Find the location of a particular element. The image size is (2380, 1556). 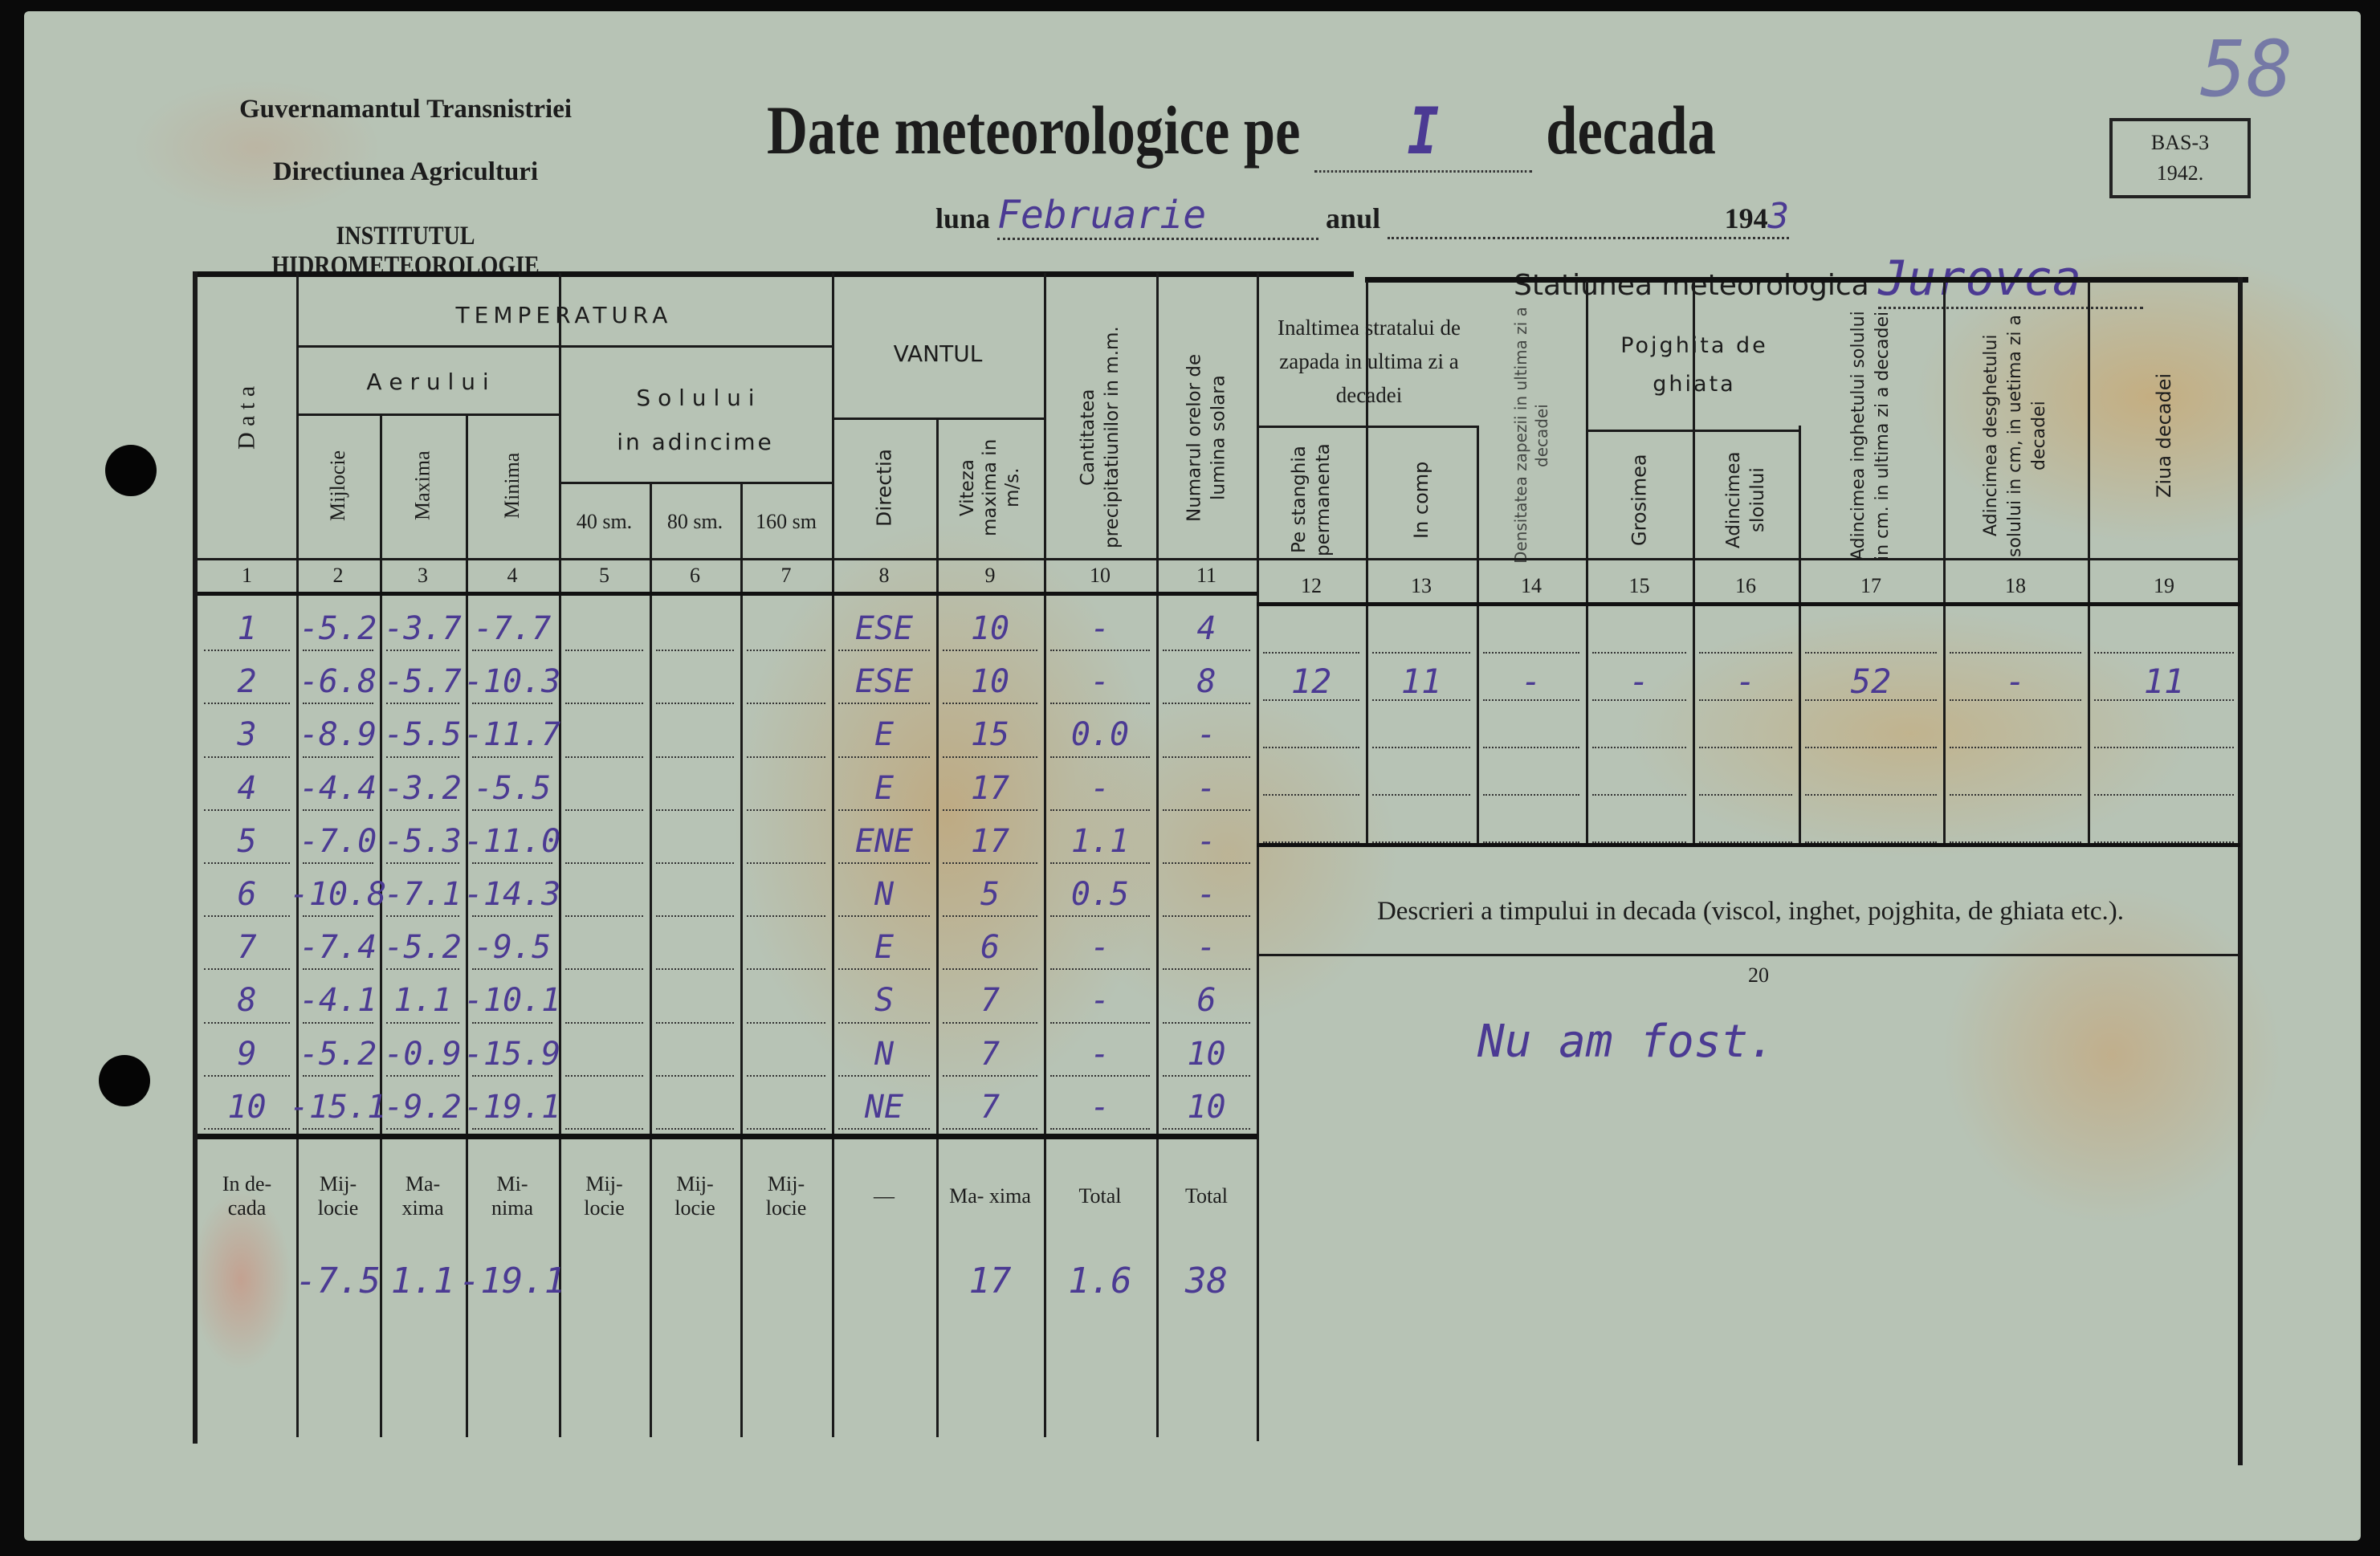

form-code-box: BAS-3 1942. is located at coordinates (2180, 158).